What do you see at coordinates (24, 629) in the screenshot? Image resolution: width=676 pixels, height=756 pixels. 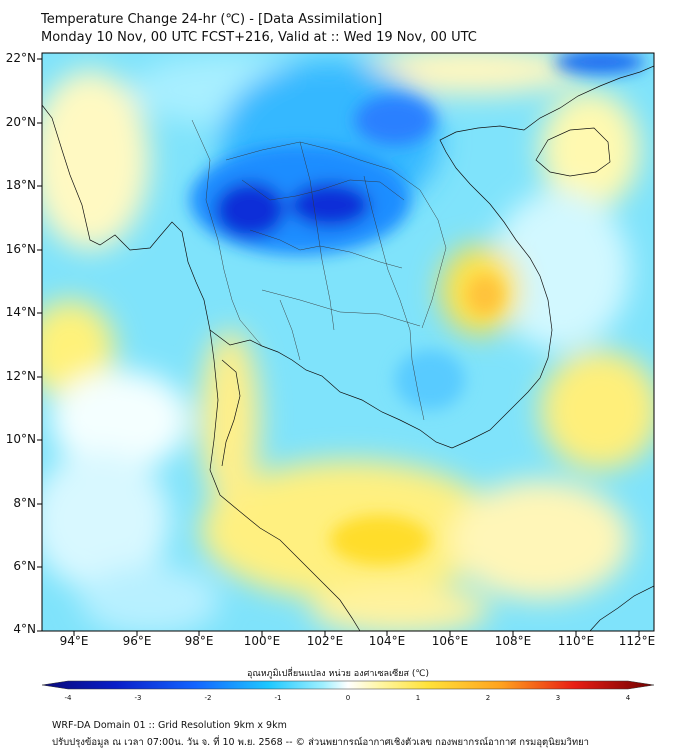 I see `lat-label-4: 4°N` at bounding box center [24, 629].